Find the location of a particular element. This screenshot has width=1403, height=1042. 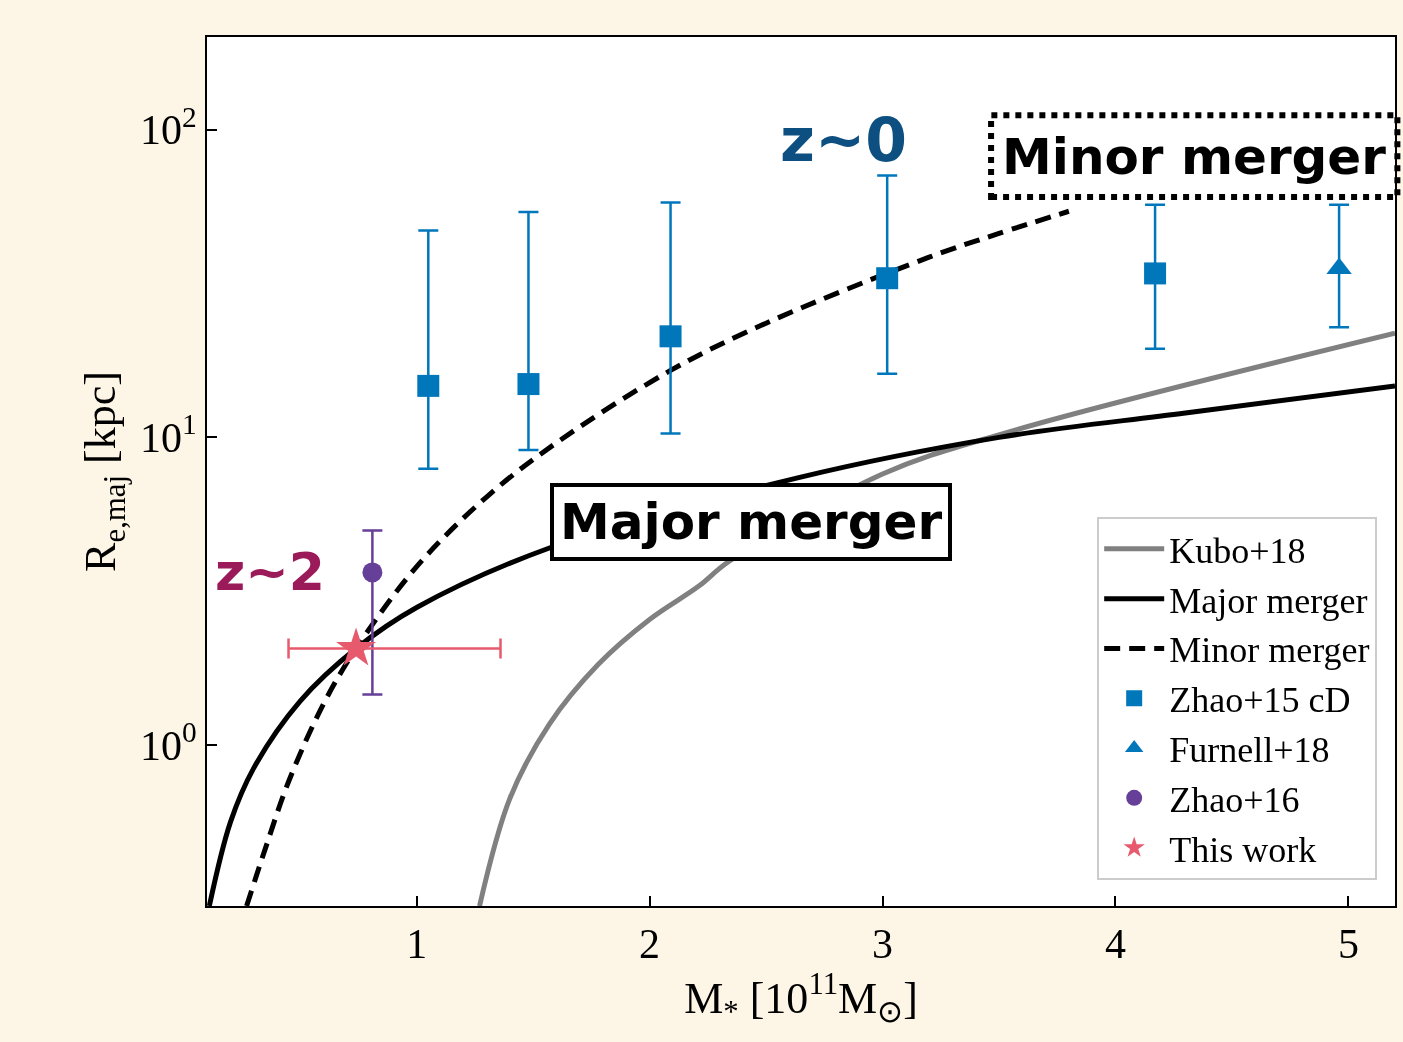

x-tick-label: 3 is located at coordinates (883, 944).